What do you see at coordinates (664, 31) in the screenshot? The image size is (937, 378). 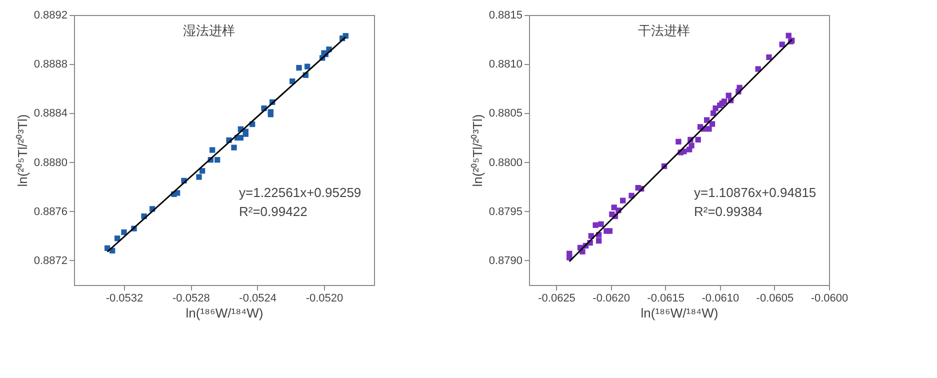 I see `text: 干法进样` at bounding box center [664, 31].